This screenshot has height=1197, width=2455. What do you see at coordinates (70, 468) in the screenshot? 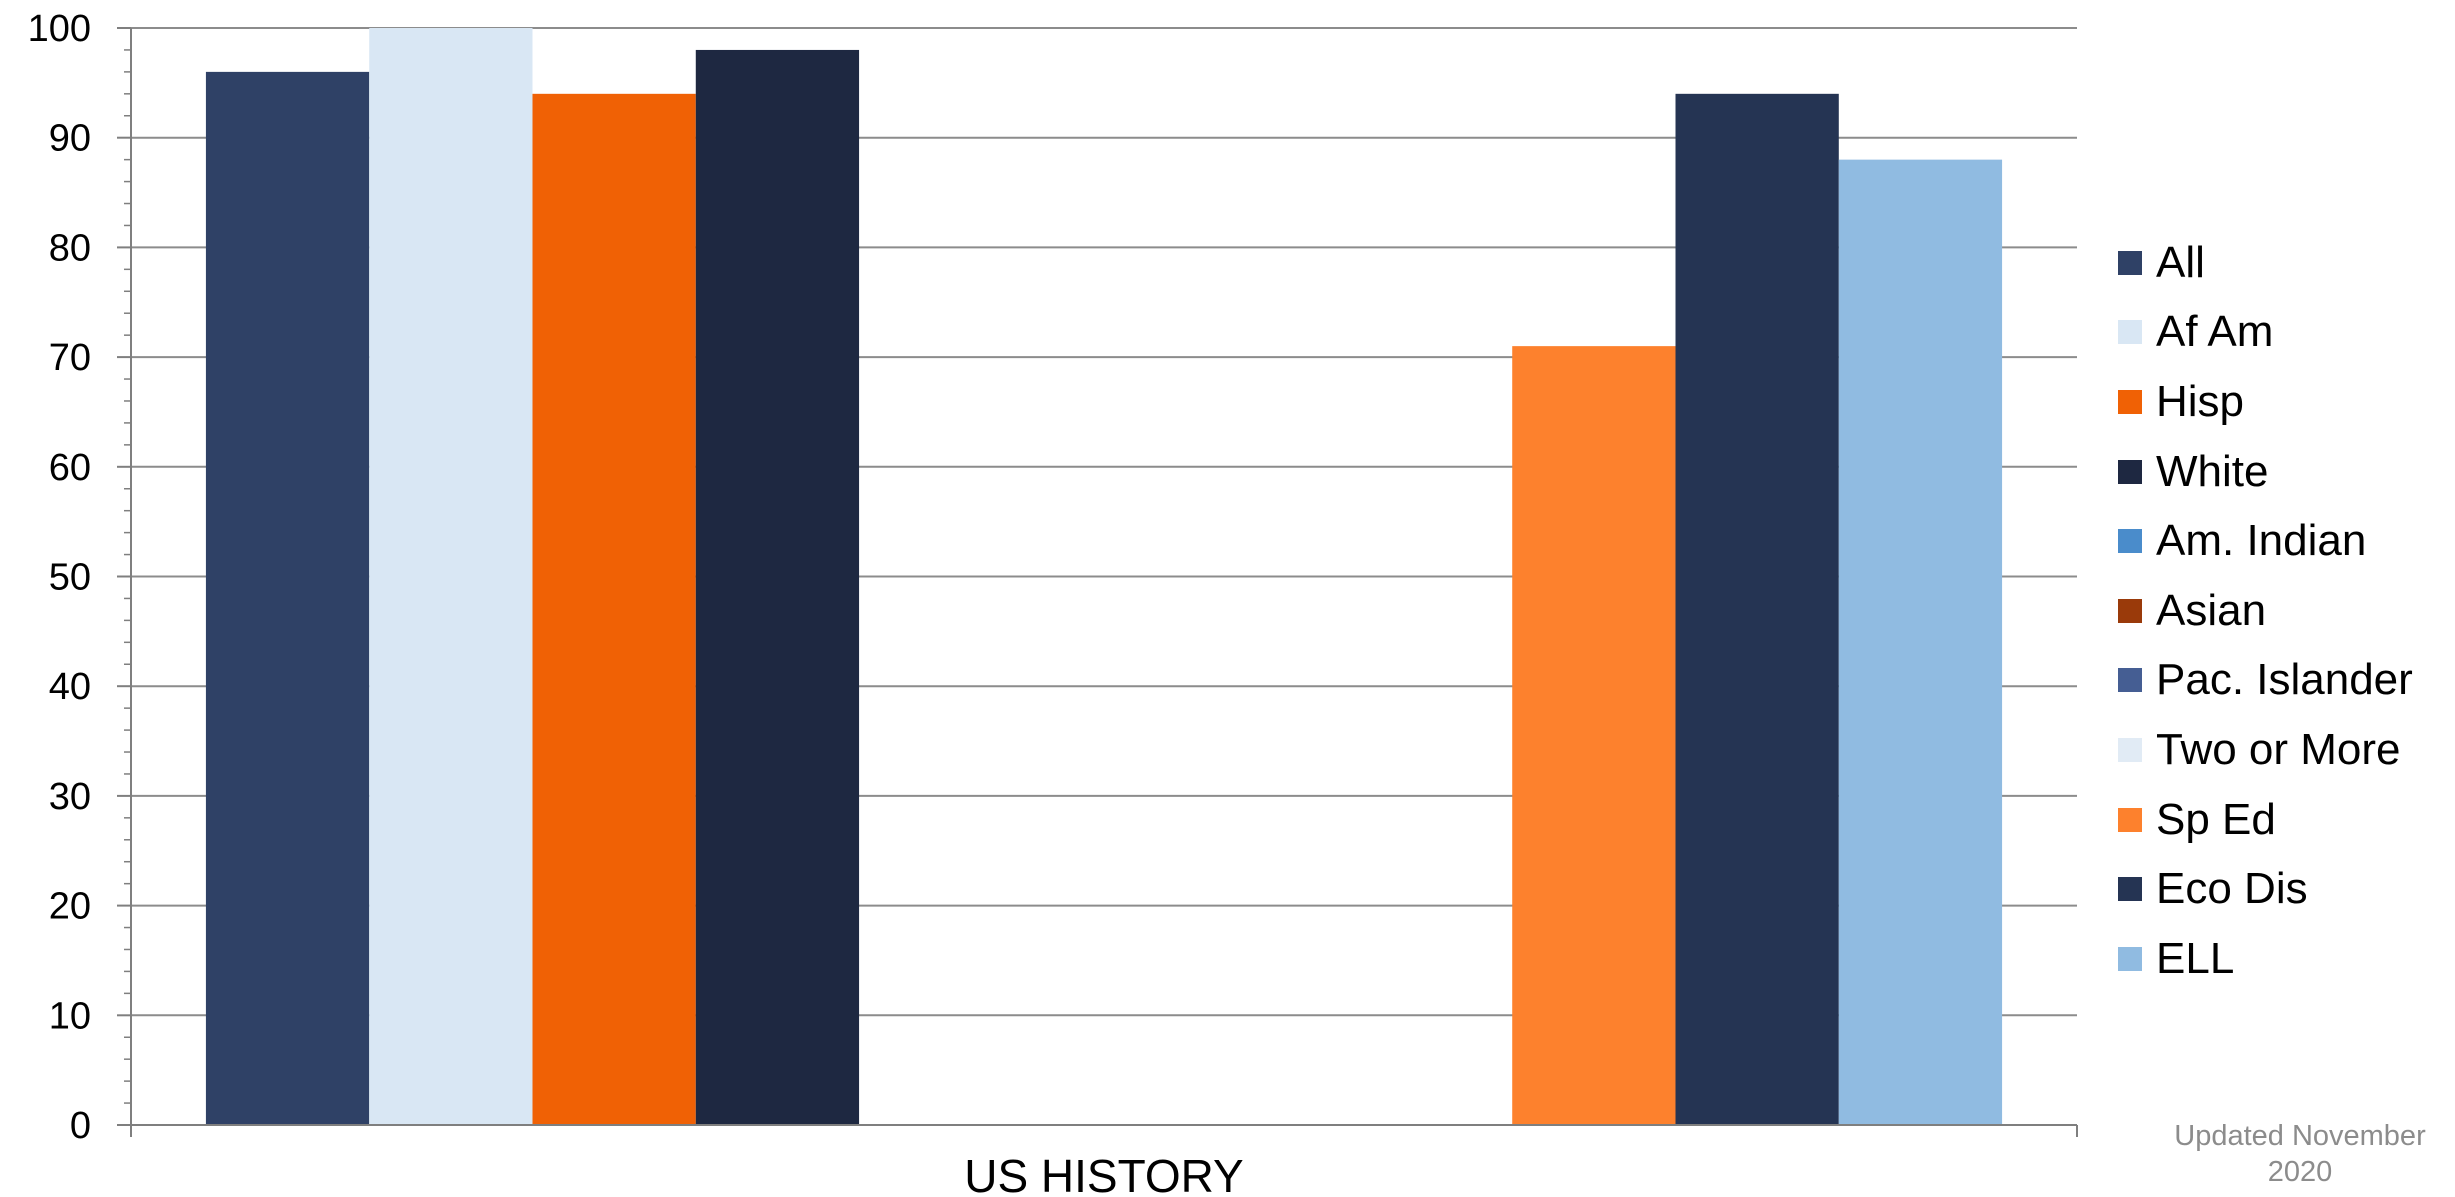
I see `y-tick-label: 60` at bounding box center [70, 468].